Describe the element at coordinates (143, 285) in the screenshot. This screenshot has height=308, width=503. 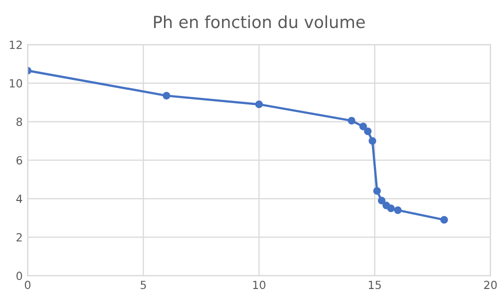
I see `x-tick-label: 5` at that location.